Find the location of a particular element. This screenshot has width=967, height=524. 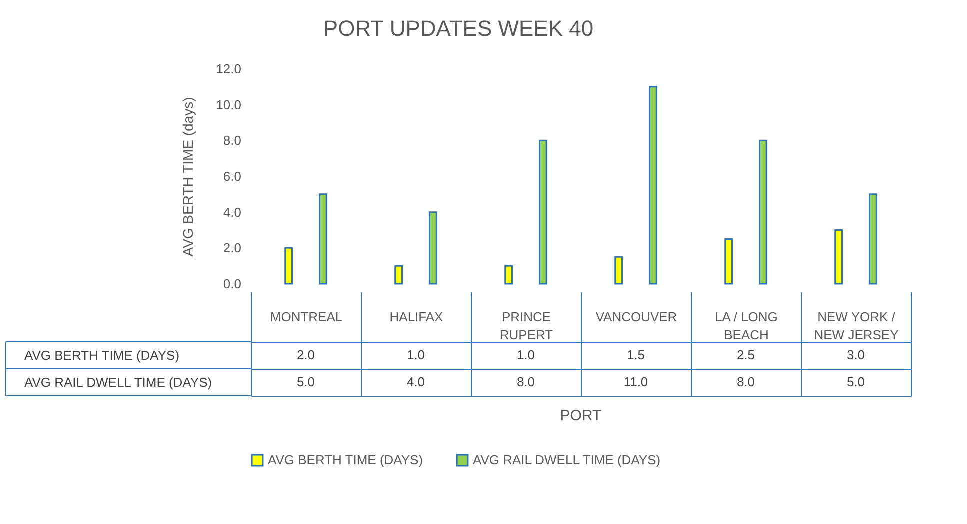

data-label: 3.0 is located at coordinates (856, 355).